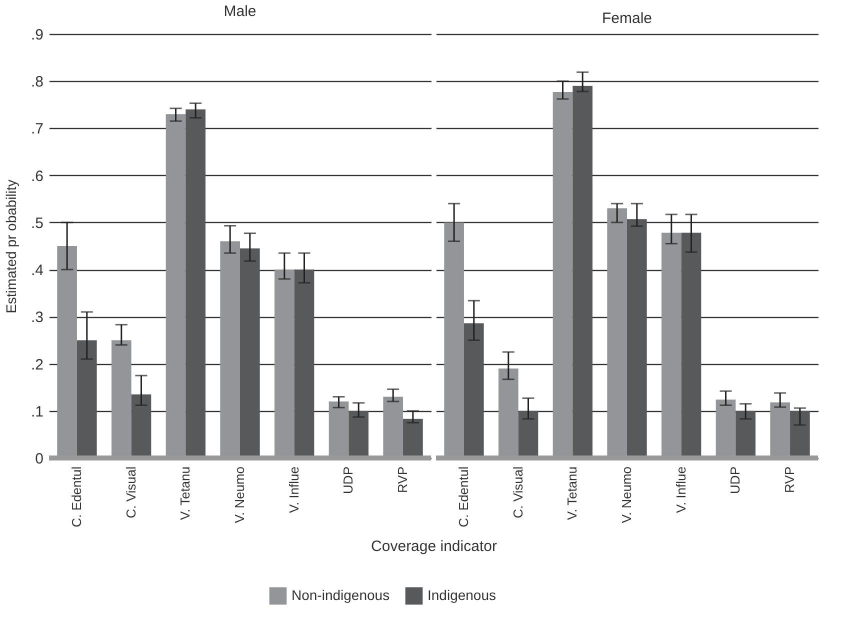 The height and width of the screenshot is (617, 844). What do you see at coordinates (434, 547) in the screenshot?
I see `x-axis-title: Coverage indicator` at bounding box center [434, 547].